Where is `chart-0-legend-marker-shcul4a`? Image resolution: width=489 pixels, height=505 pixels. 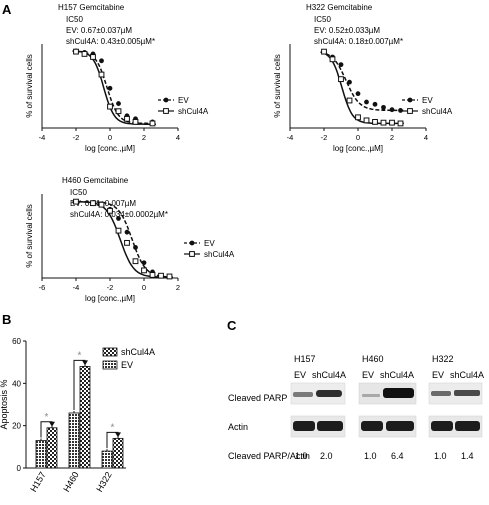
chart-0-legend-marker-shcul4a is located at coordinates (166, 111).